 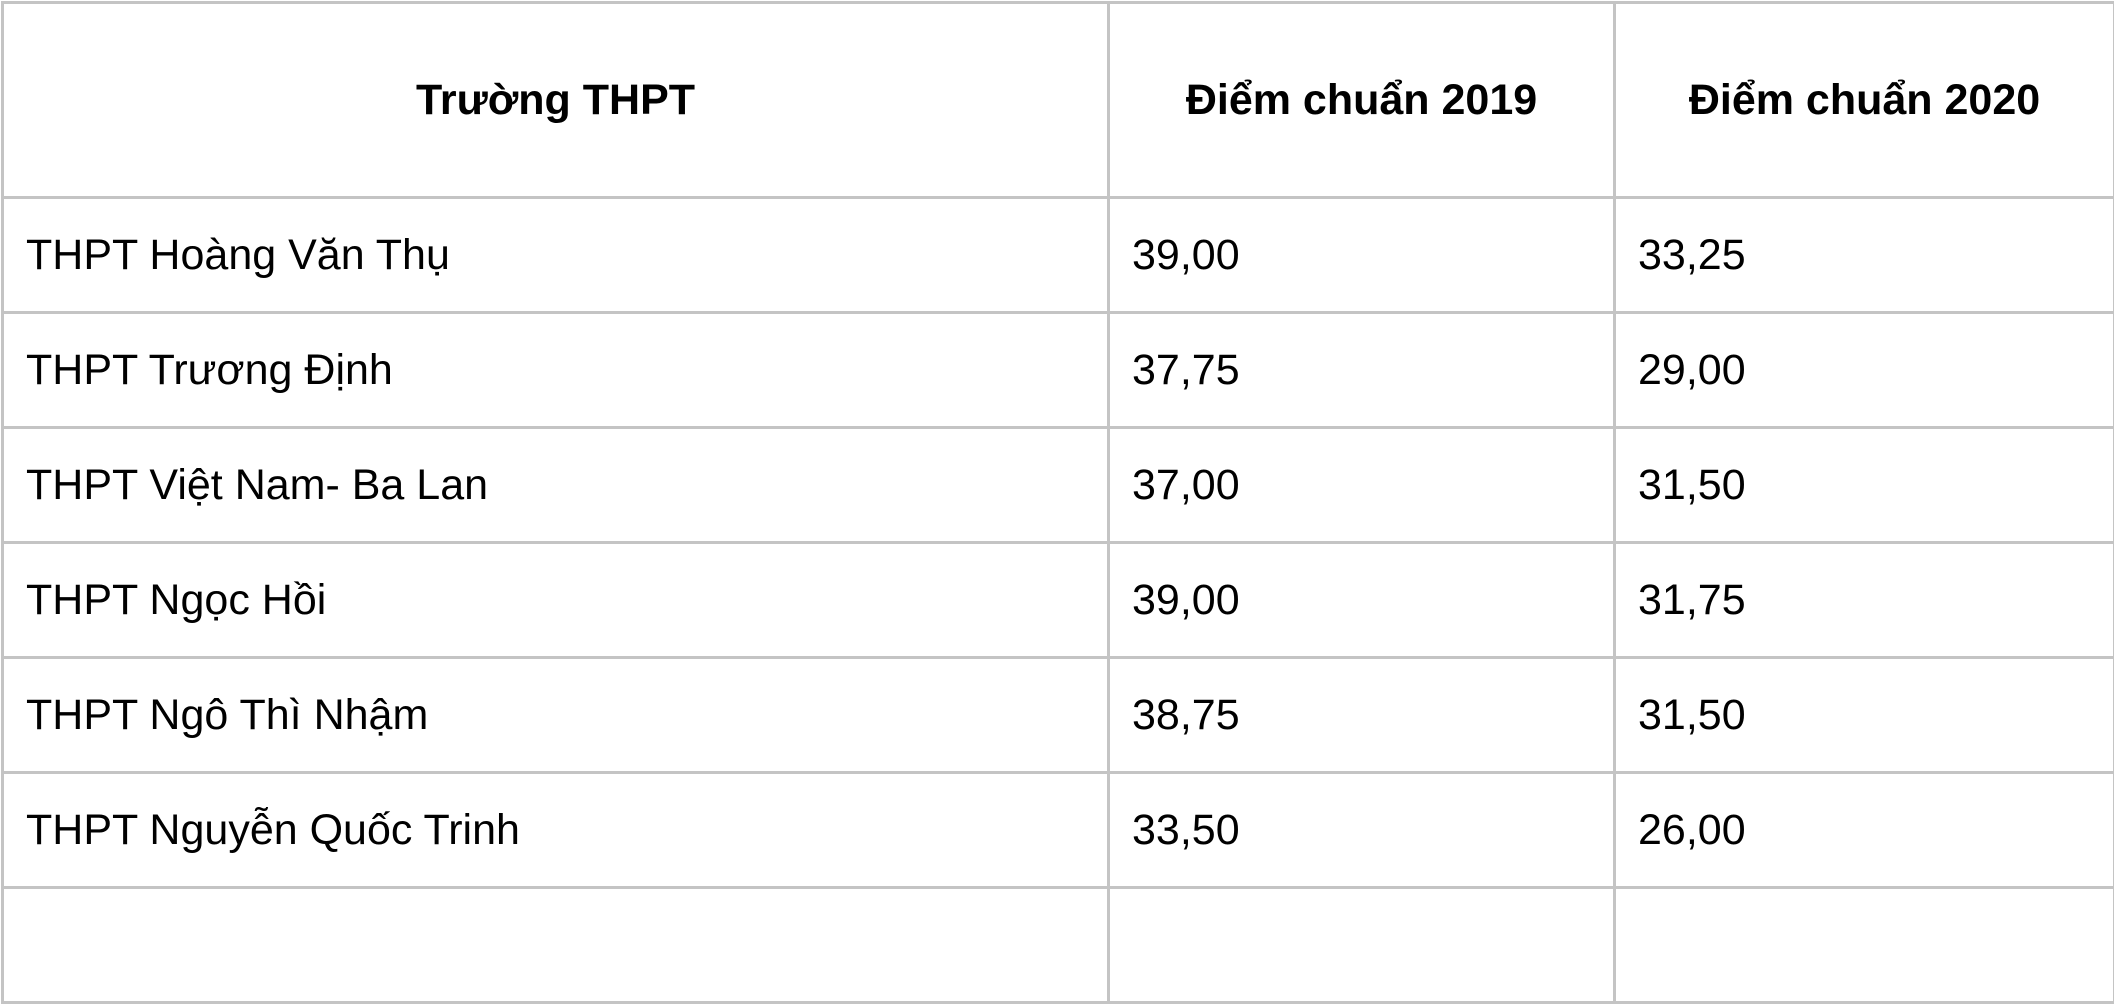 What do you see at coordinates (1864, 255) in the screenshot?
I see `score-2020: 33,25` at bounding box center [1864, 255].